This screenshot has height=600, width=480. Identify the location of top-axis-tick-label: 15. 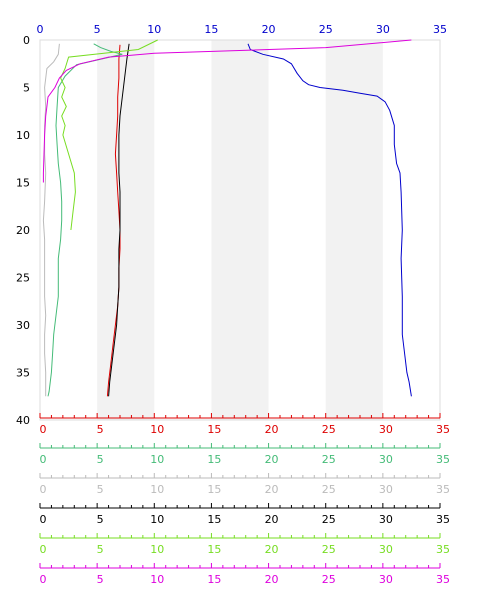
(211, 29).